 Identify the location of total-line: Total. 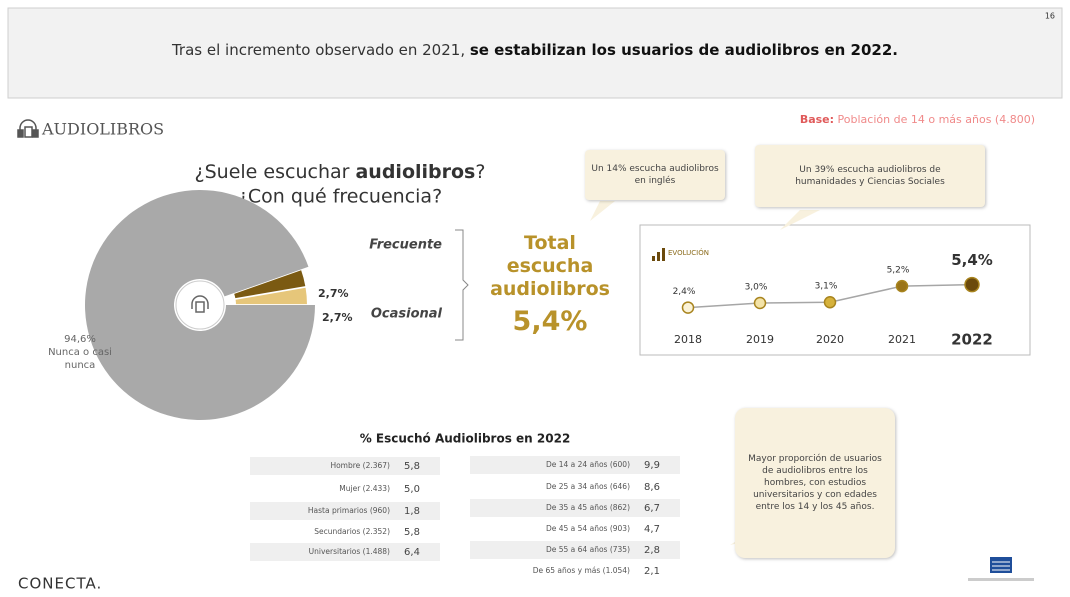
(550, 243).